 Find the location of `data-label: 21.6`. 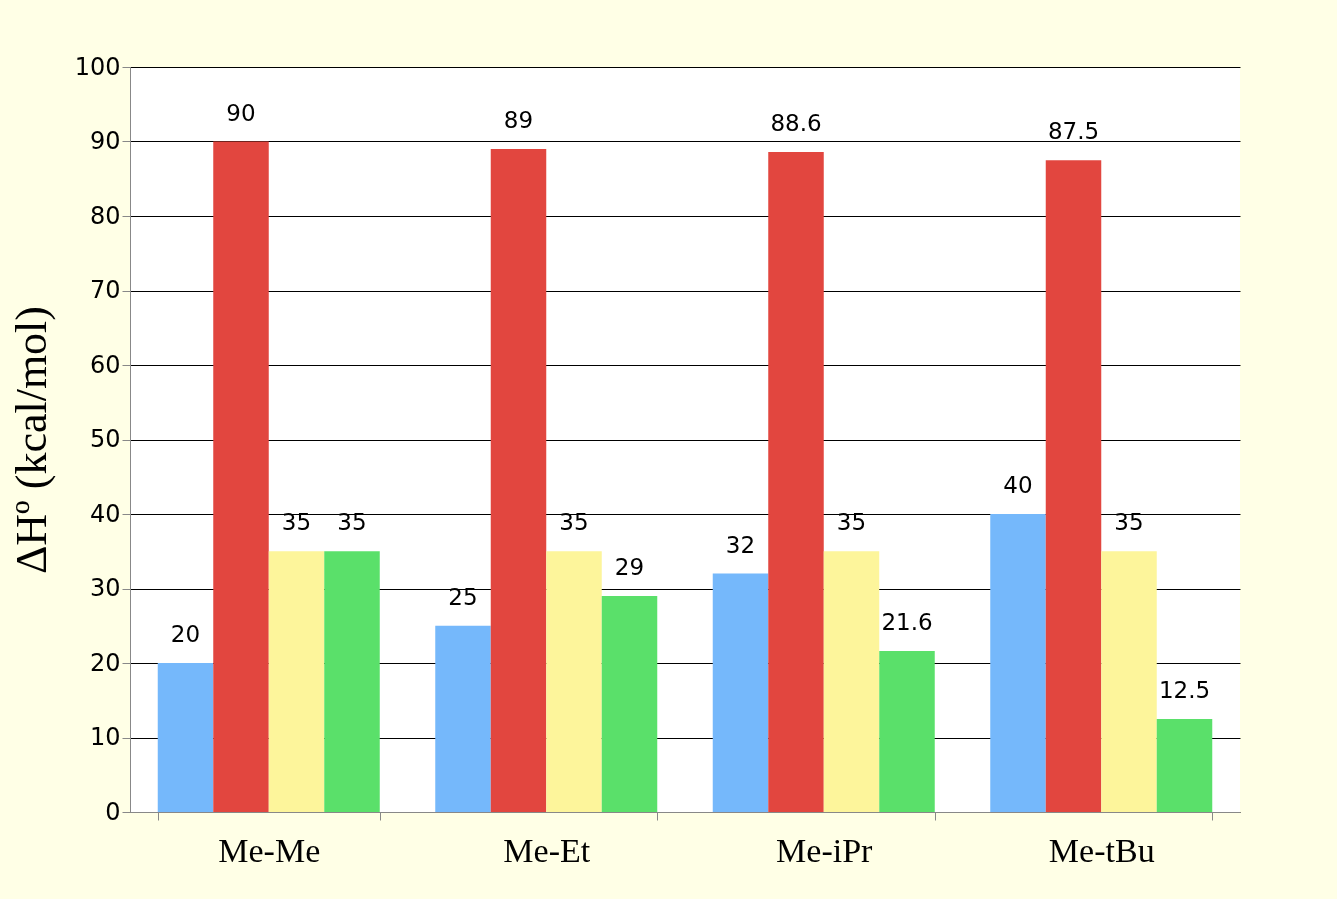

data-label: 21.6 is located at coordinates (907, 622).